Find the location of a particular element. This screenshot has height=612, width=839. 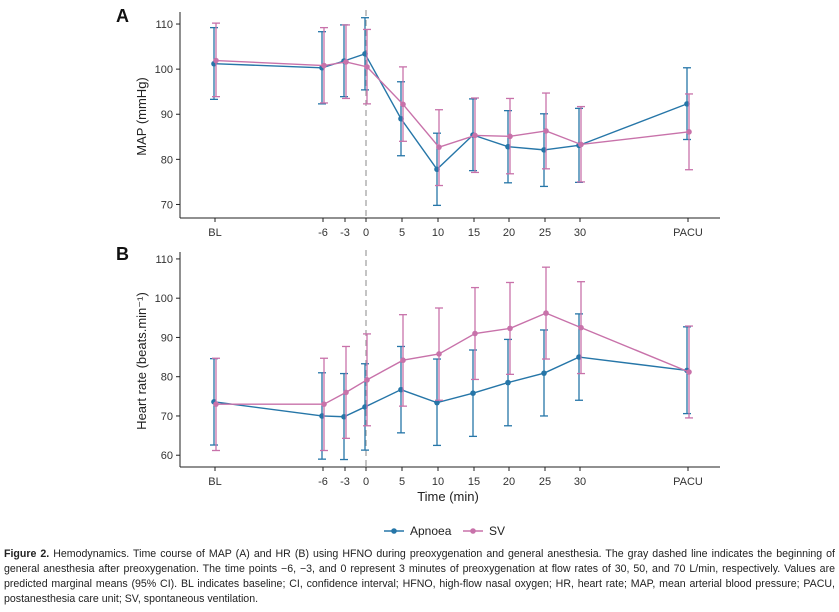

series-apnoea is located at coordinates (450, 387).